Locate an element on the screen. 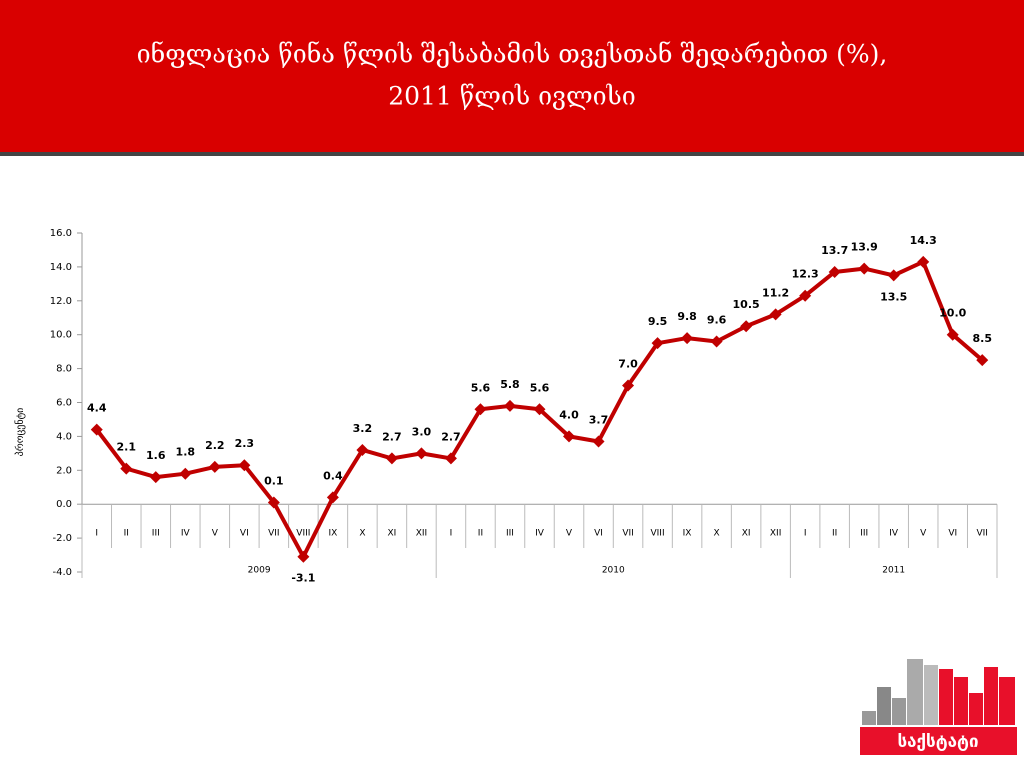  data-label: 9.8 is located at coordinates (687, 316).